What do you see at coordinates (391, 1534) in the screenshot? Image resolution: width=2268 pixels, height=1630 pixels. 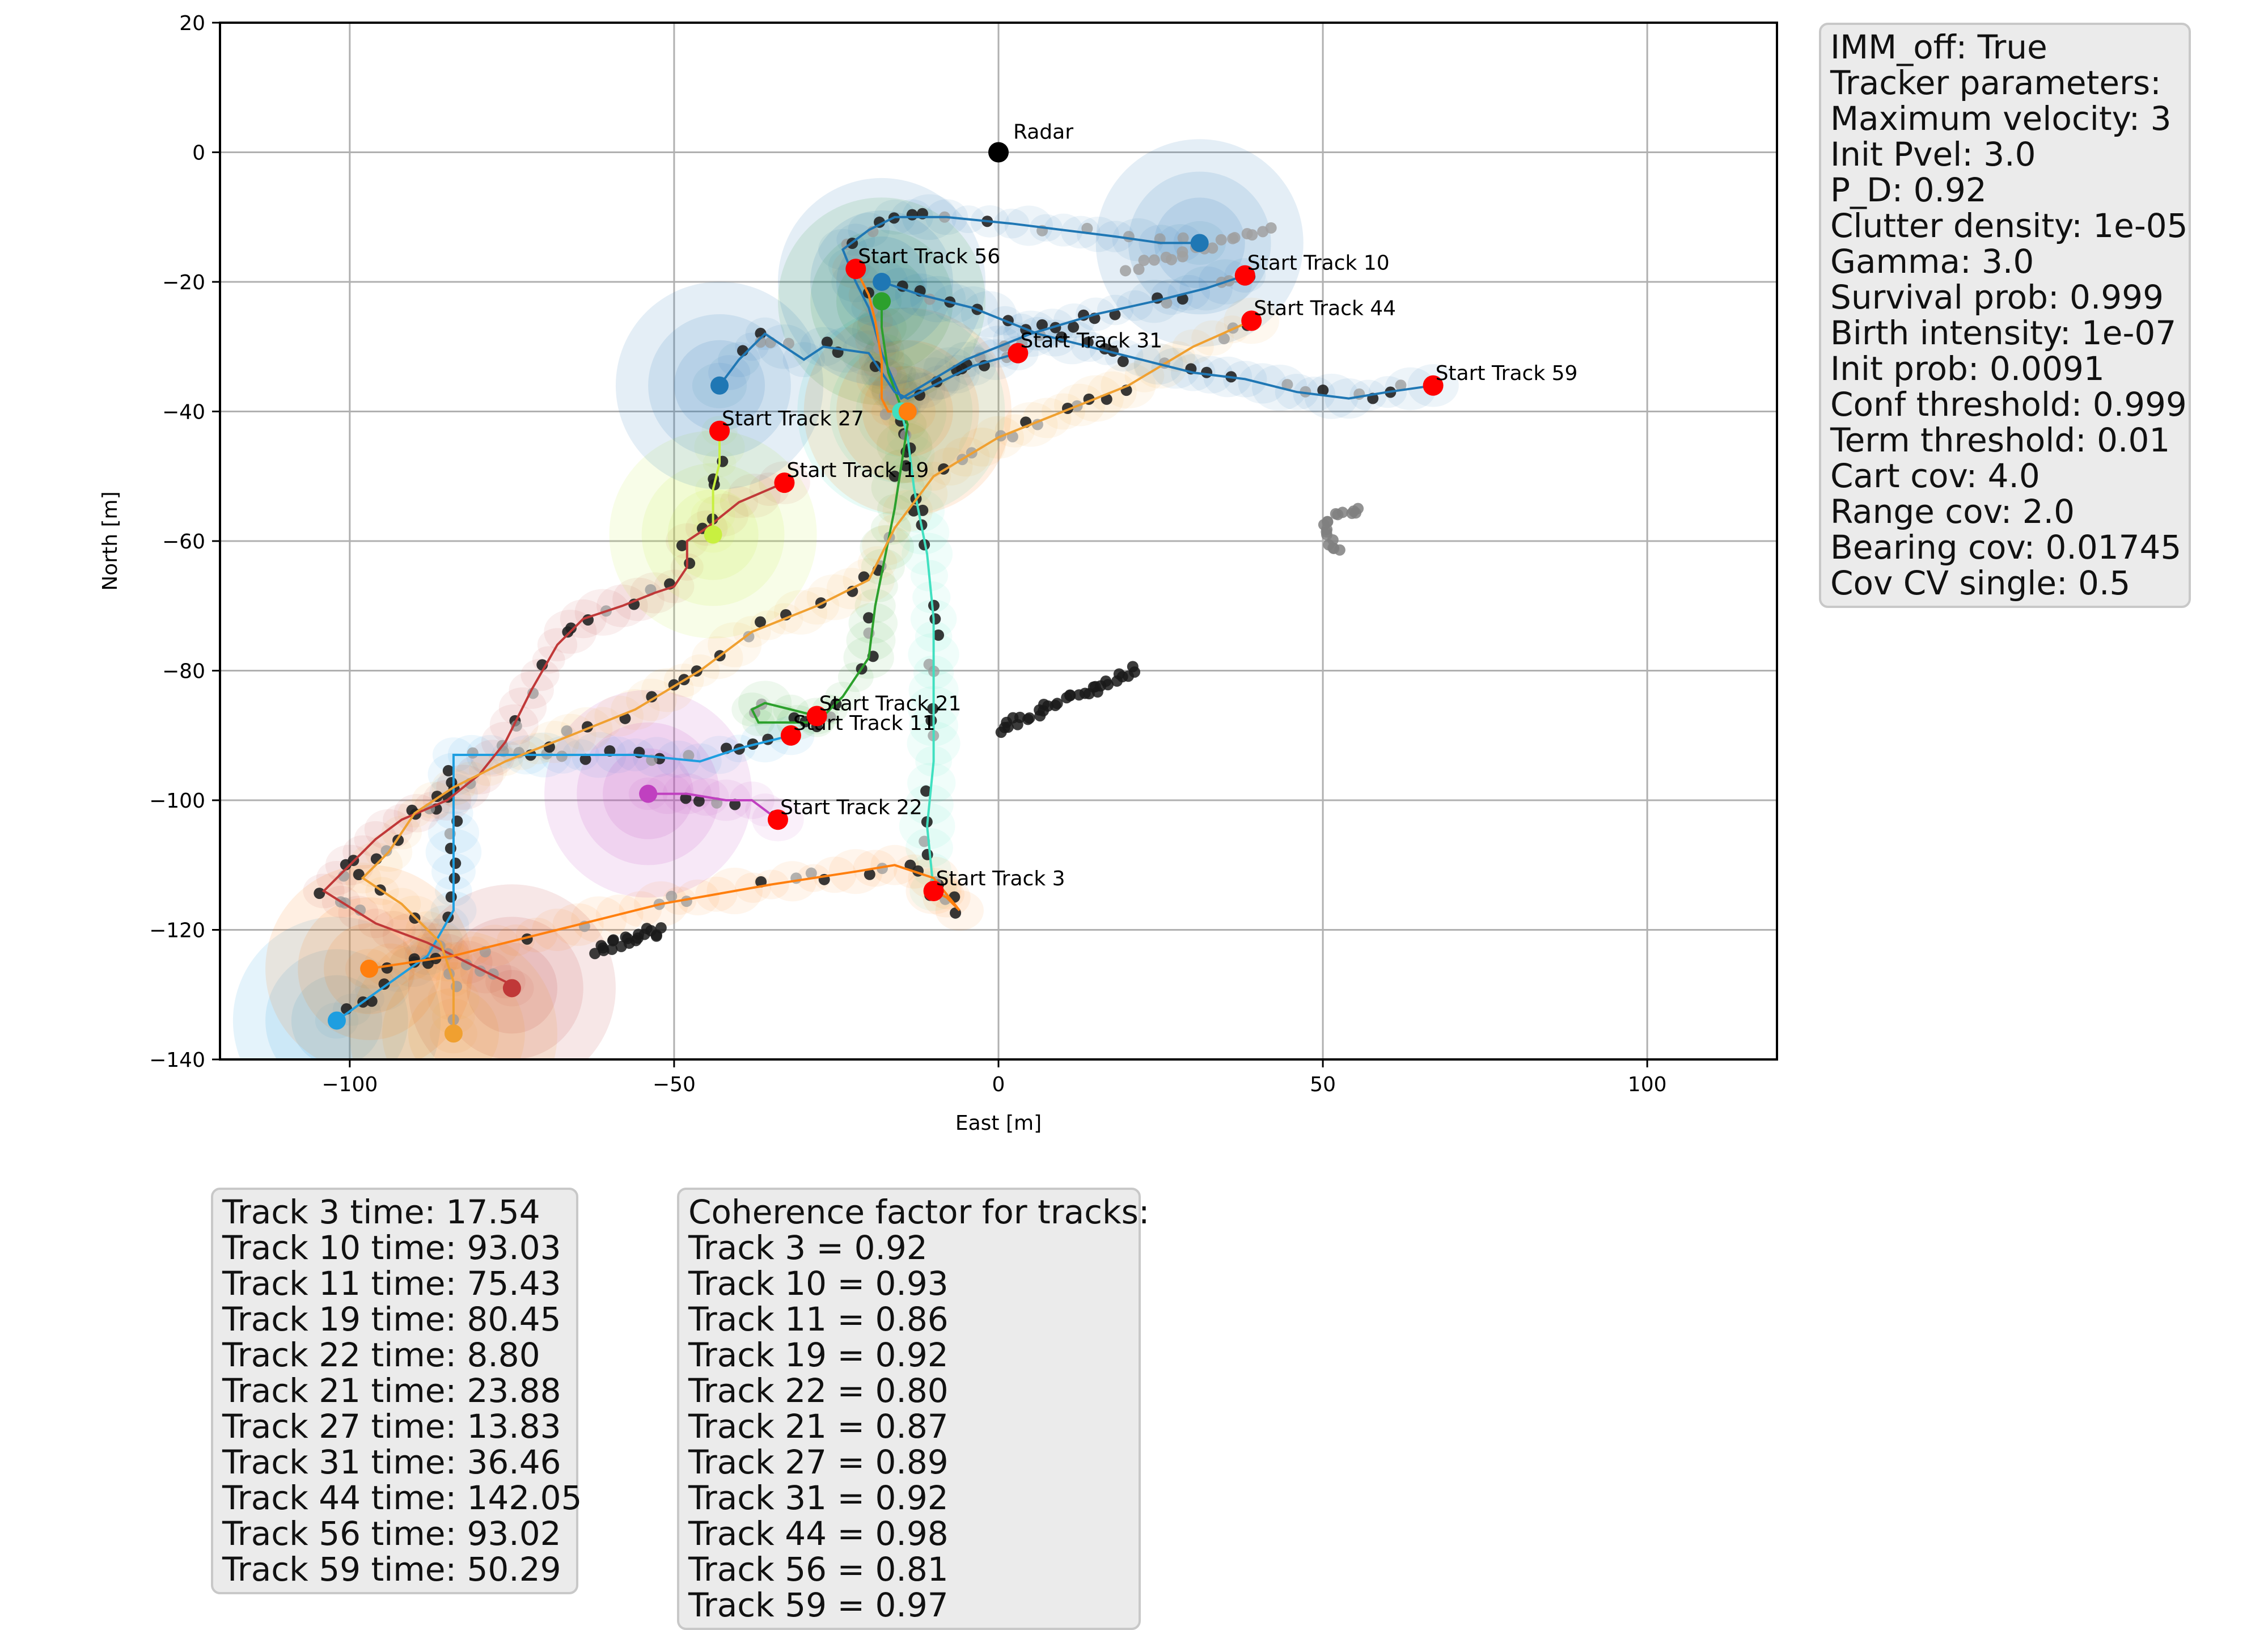 I see `info-line: Track 56 time: 93.02` at bounding box center [391, 1534].